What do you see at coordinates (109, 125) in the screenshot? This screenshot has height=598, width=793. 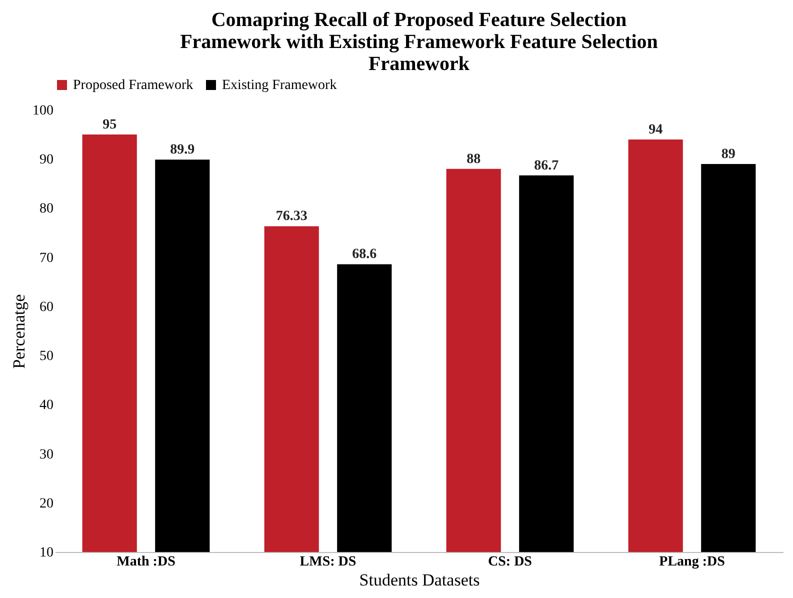 I see `data-label: 95` at bounding box center [109, 125].